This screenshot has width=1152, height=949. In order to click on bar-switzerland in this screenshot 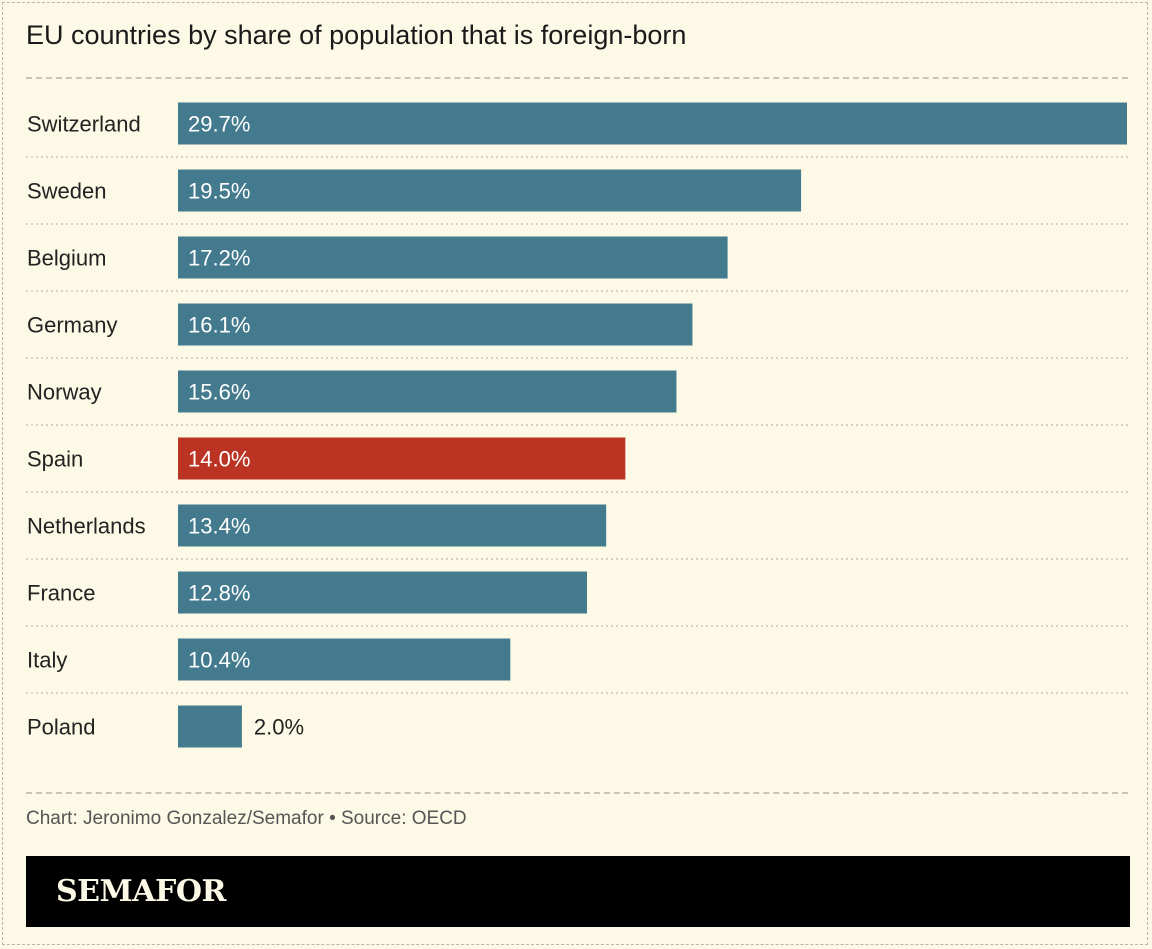, I will do `click(652, 123)`.